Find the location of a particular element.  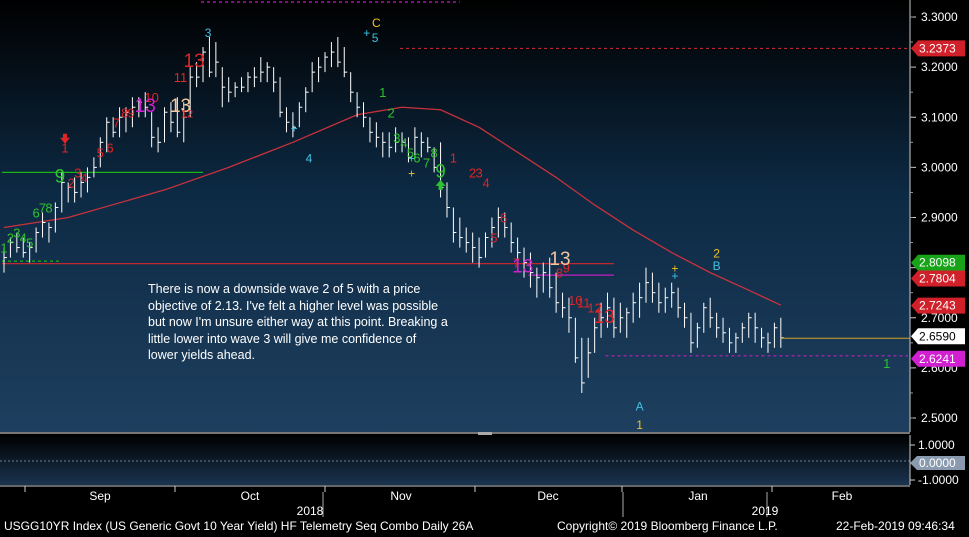

y-tick-label: 2.5000 is located at coordinates (939, 418).